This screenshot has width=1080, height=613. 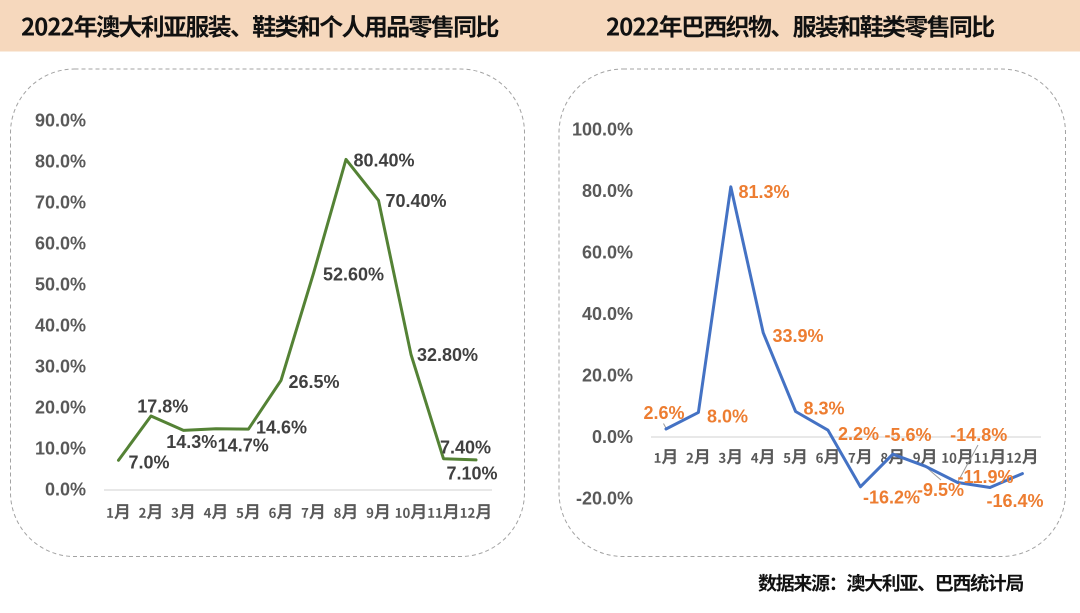 What do you see at coordinates (763, 192) in the screenshot?
I see `svg-text: 81.3%` at bounding box center [763, 192].